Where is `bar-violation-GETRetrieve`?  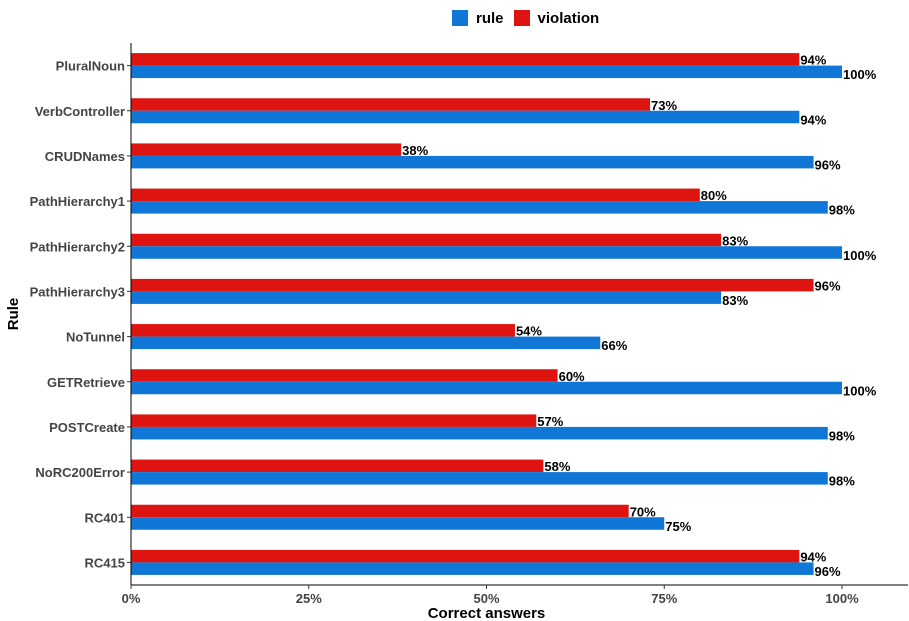 bar-violation-GETRetrieve is located at coordinates (344, 375).